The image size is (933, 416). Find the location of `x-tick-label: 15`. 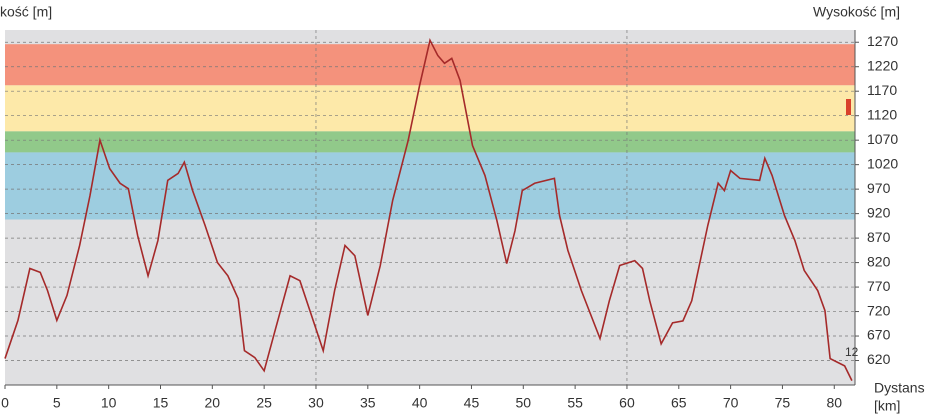

x-tick-label: 15 is located at coordinates (161, 403).